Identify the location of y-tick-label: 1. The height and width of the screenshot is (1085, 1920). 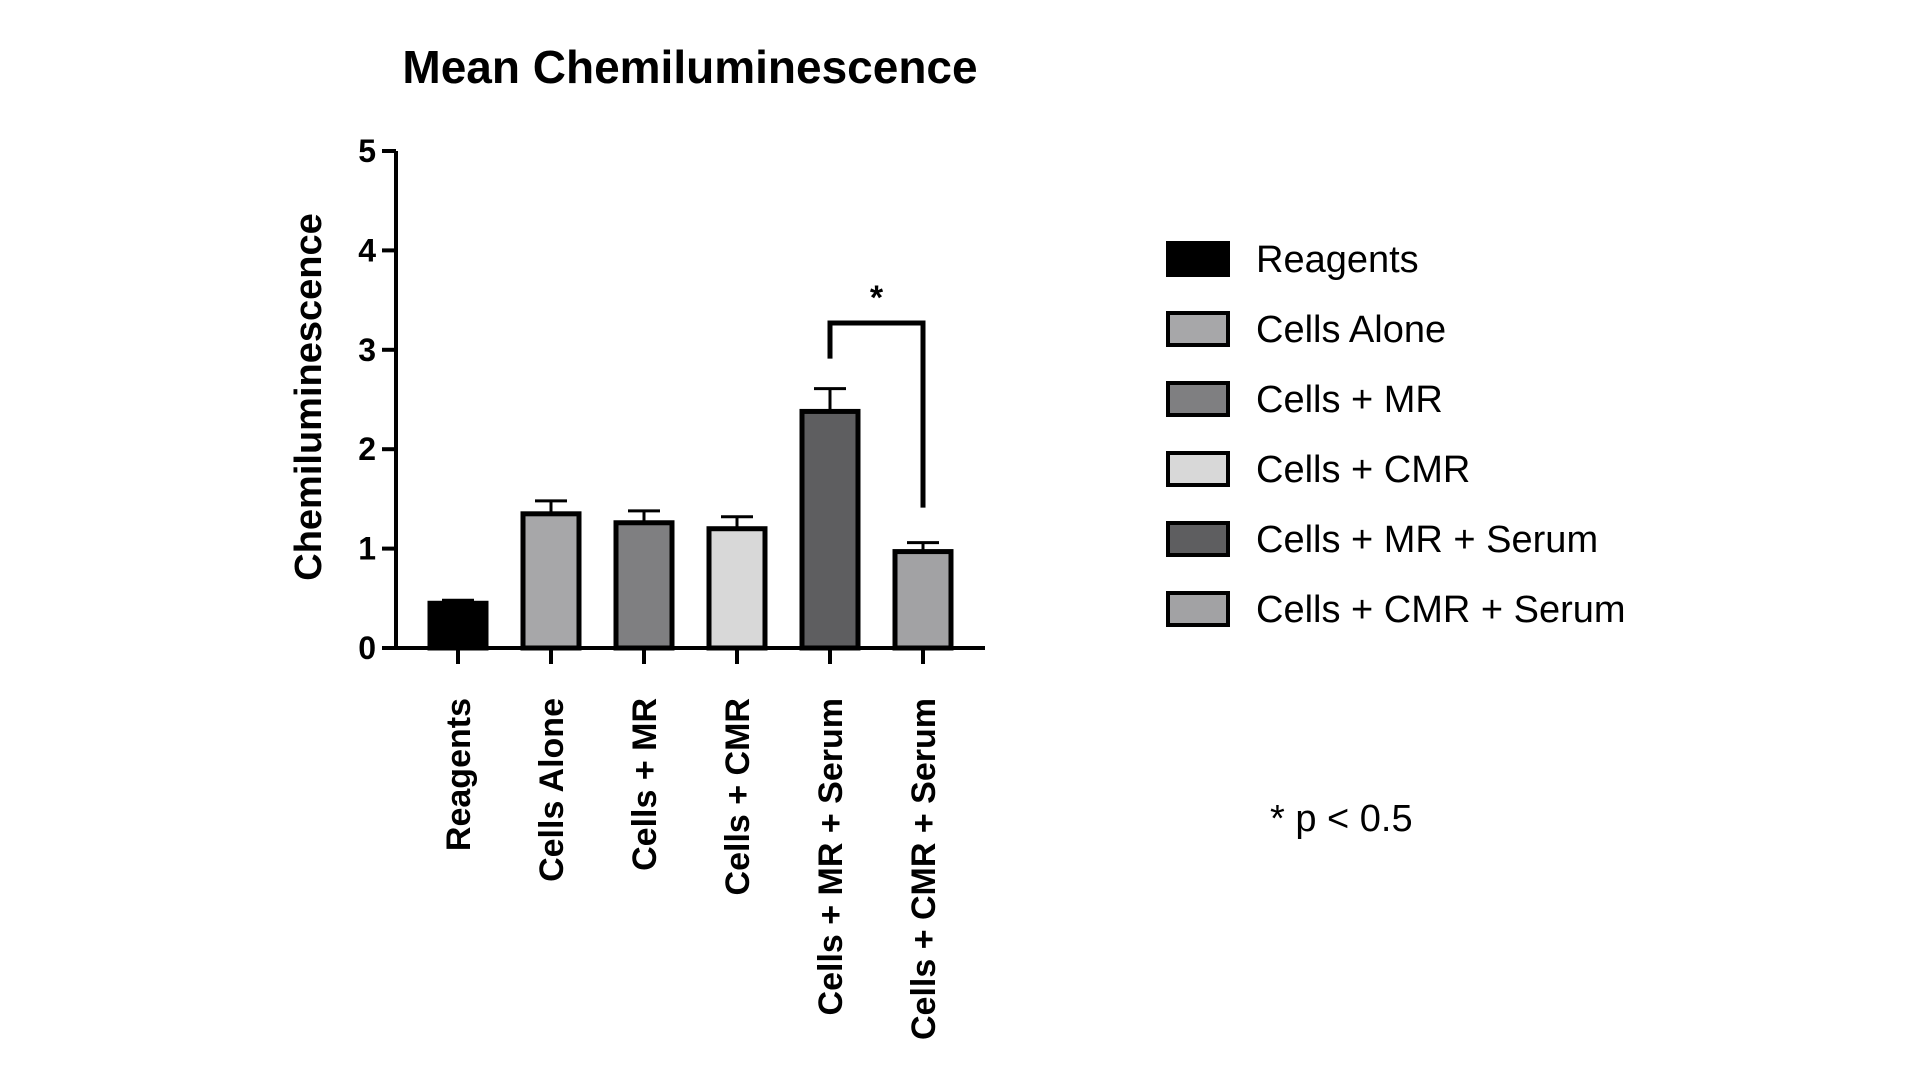
(367, 549).